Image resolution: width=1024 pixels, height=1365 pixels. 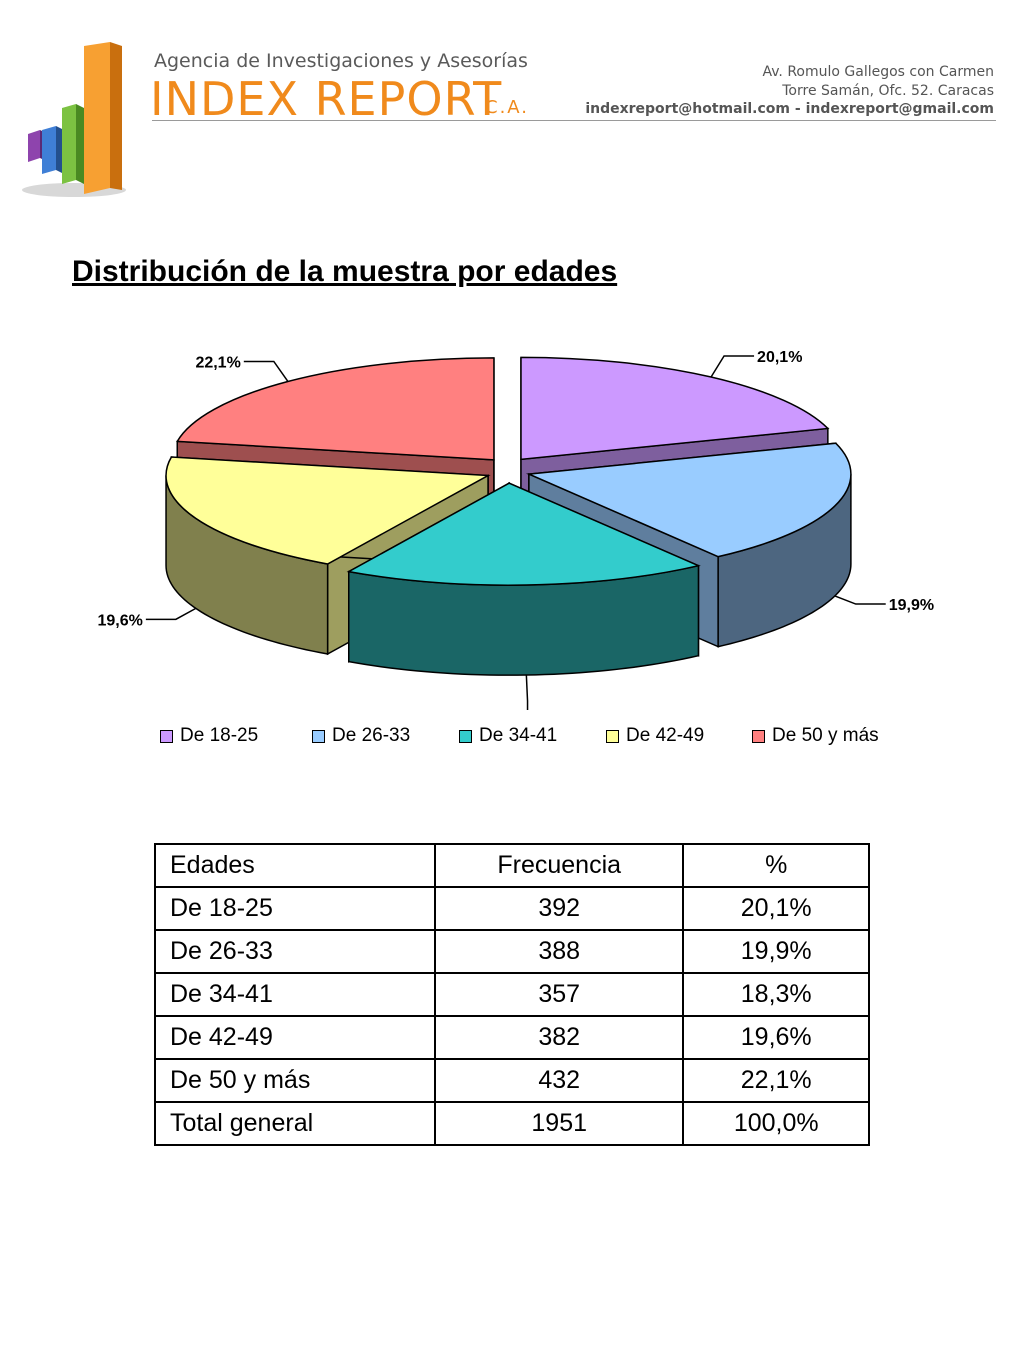 What do you see at coordinates (776, 1080) in the screenshot?
I see `row-percent: 22,1%` at bounding box center [776, 1080].